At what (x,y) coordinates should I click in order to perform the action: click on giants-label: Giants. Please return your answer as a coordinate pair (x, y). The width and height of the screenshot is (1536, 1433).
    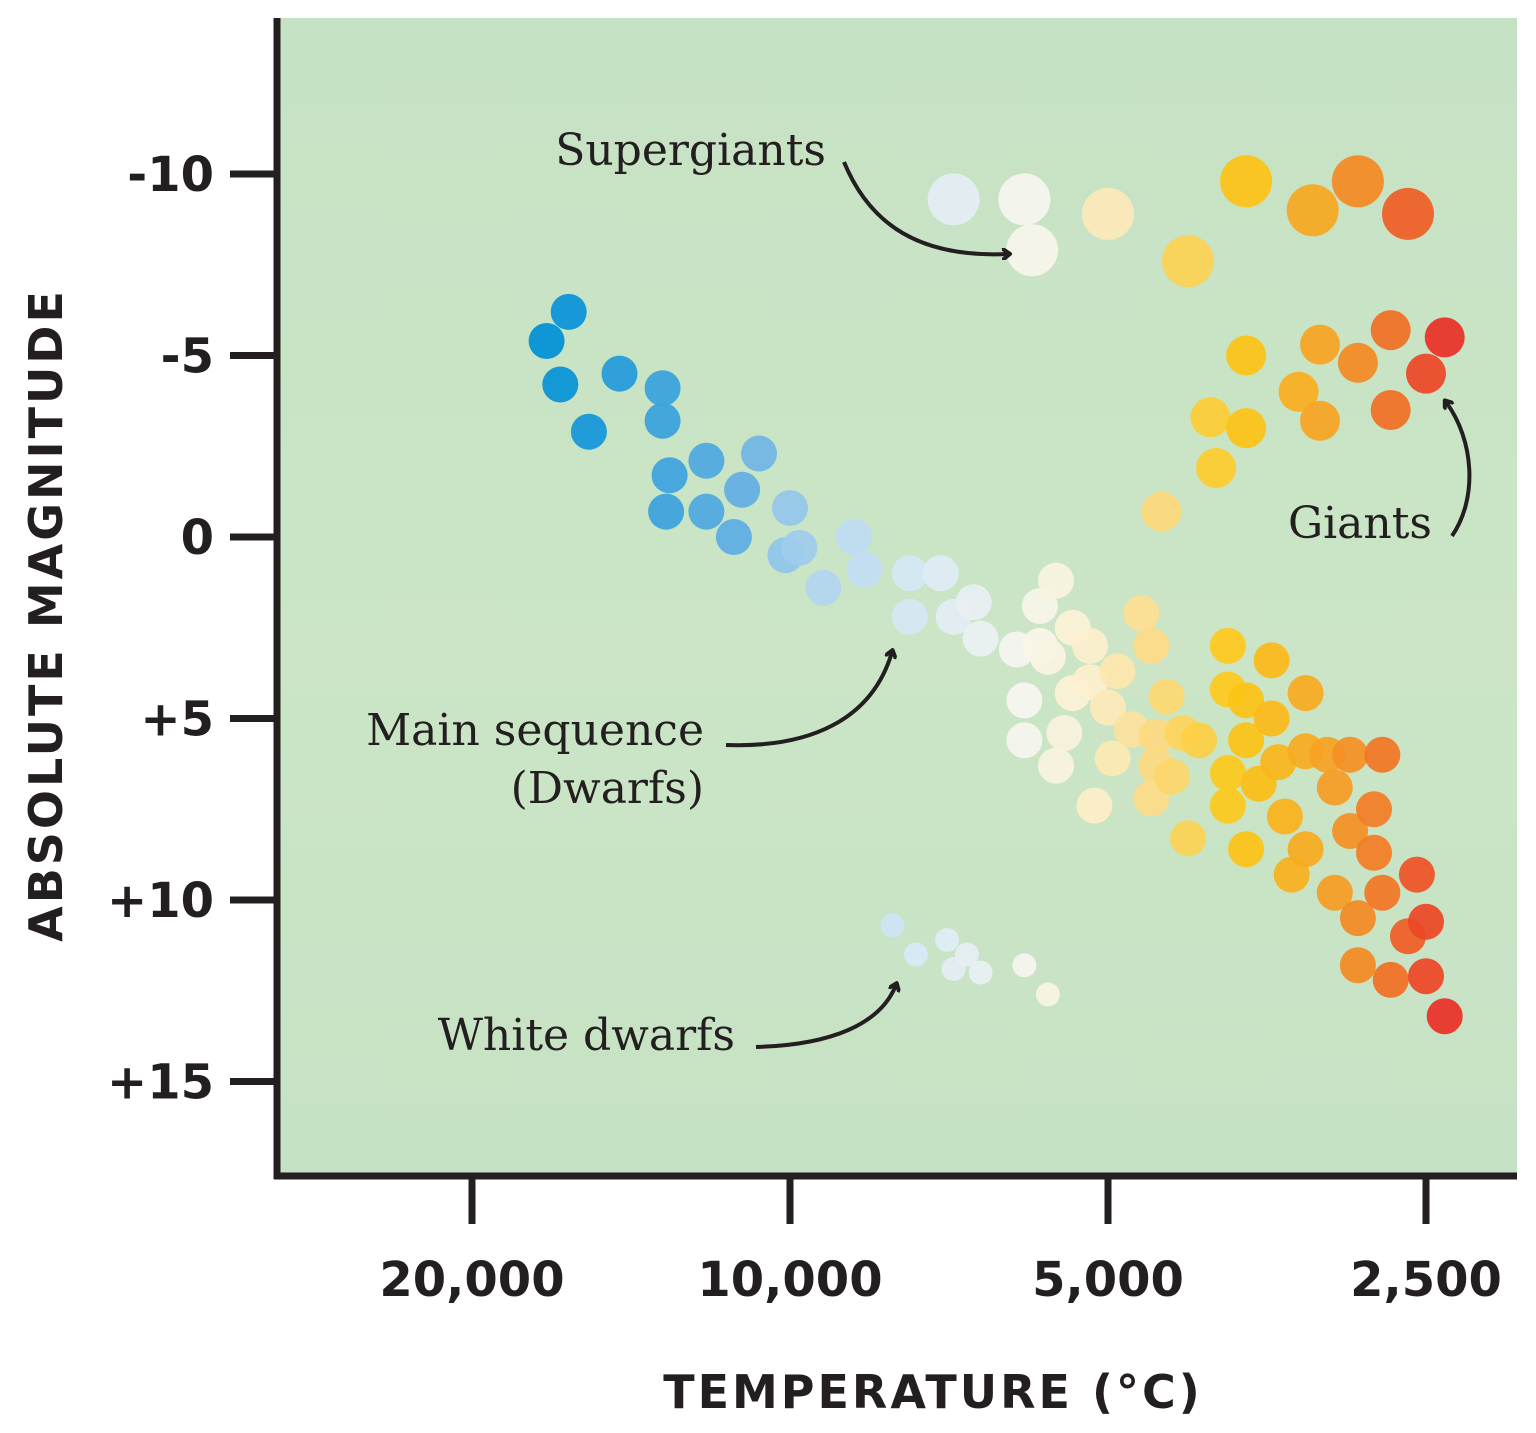
    Looking at the image, I should click on (1360, 523).